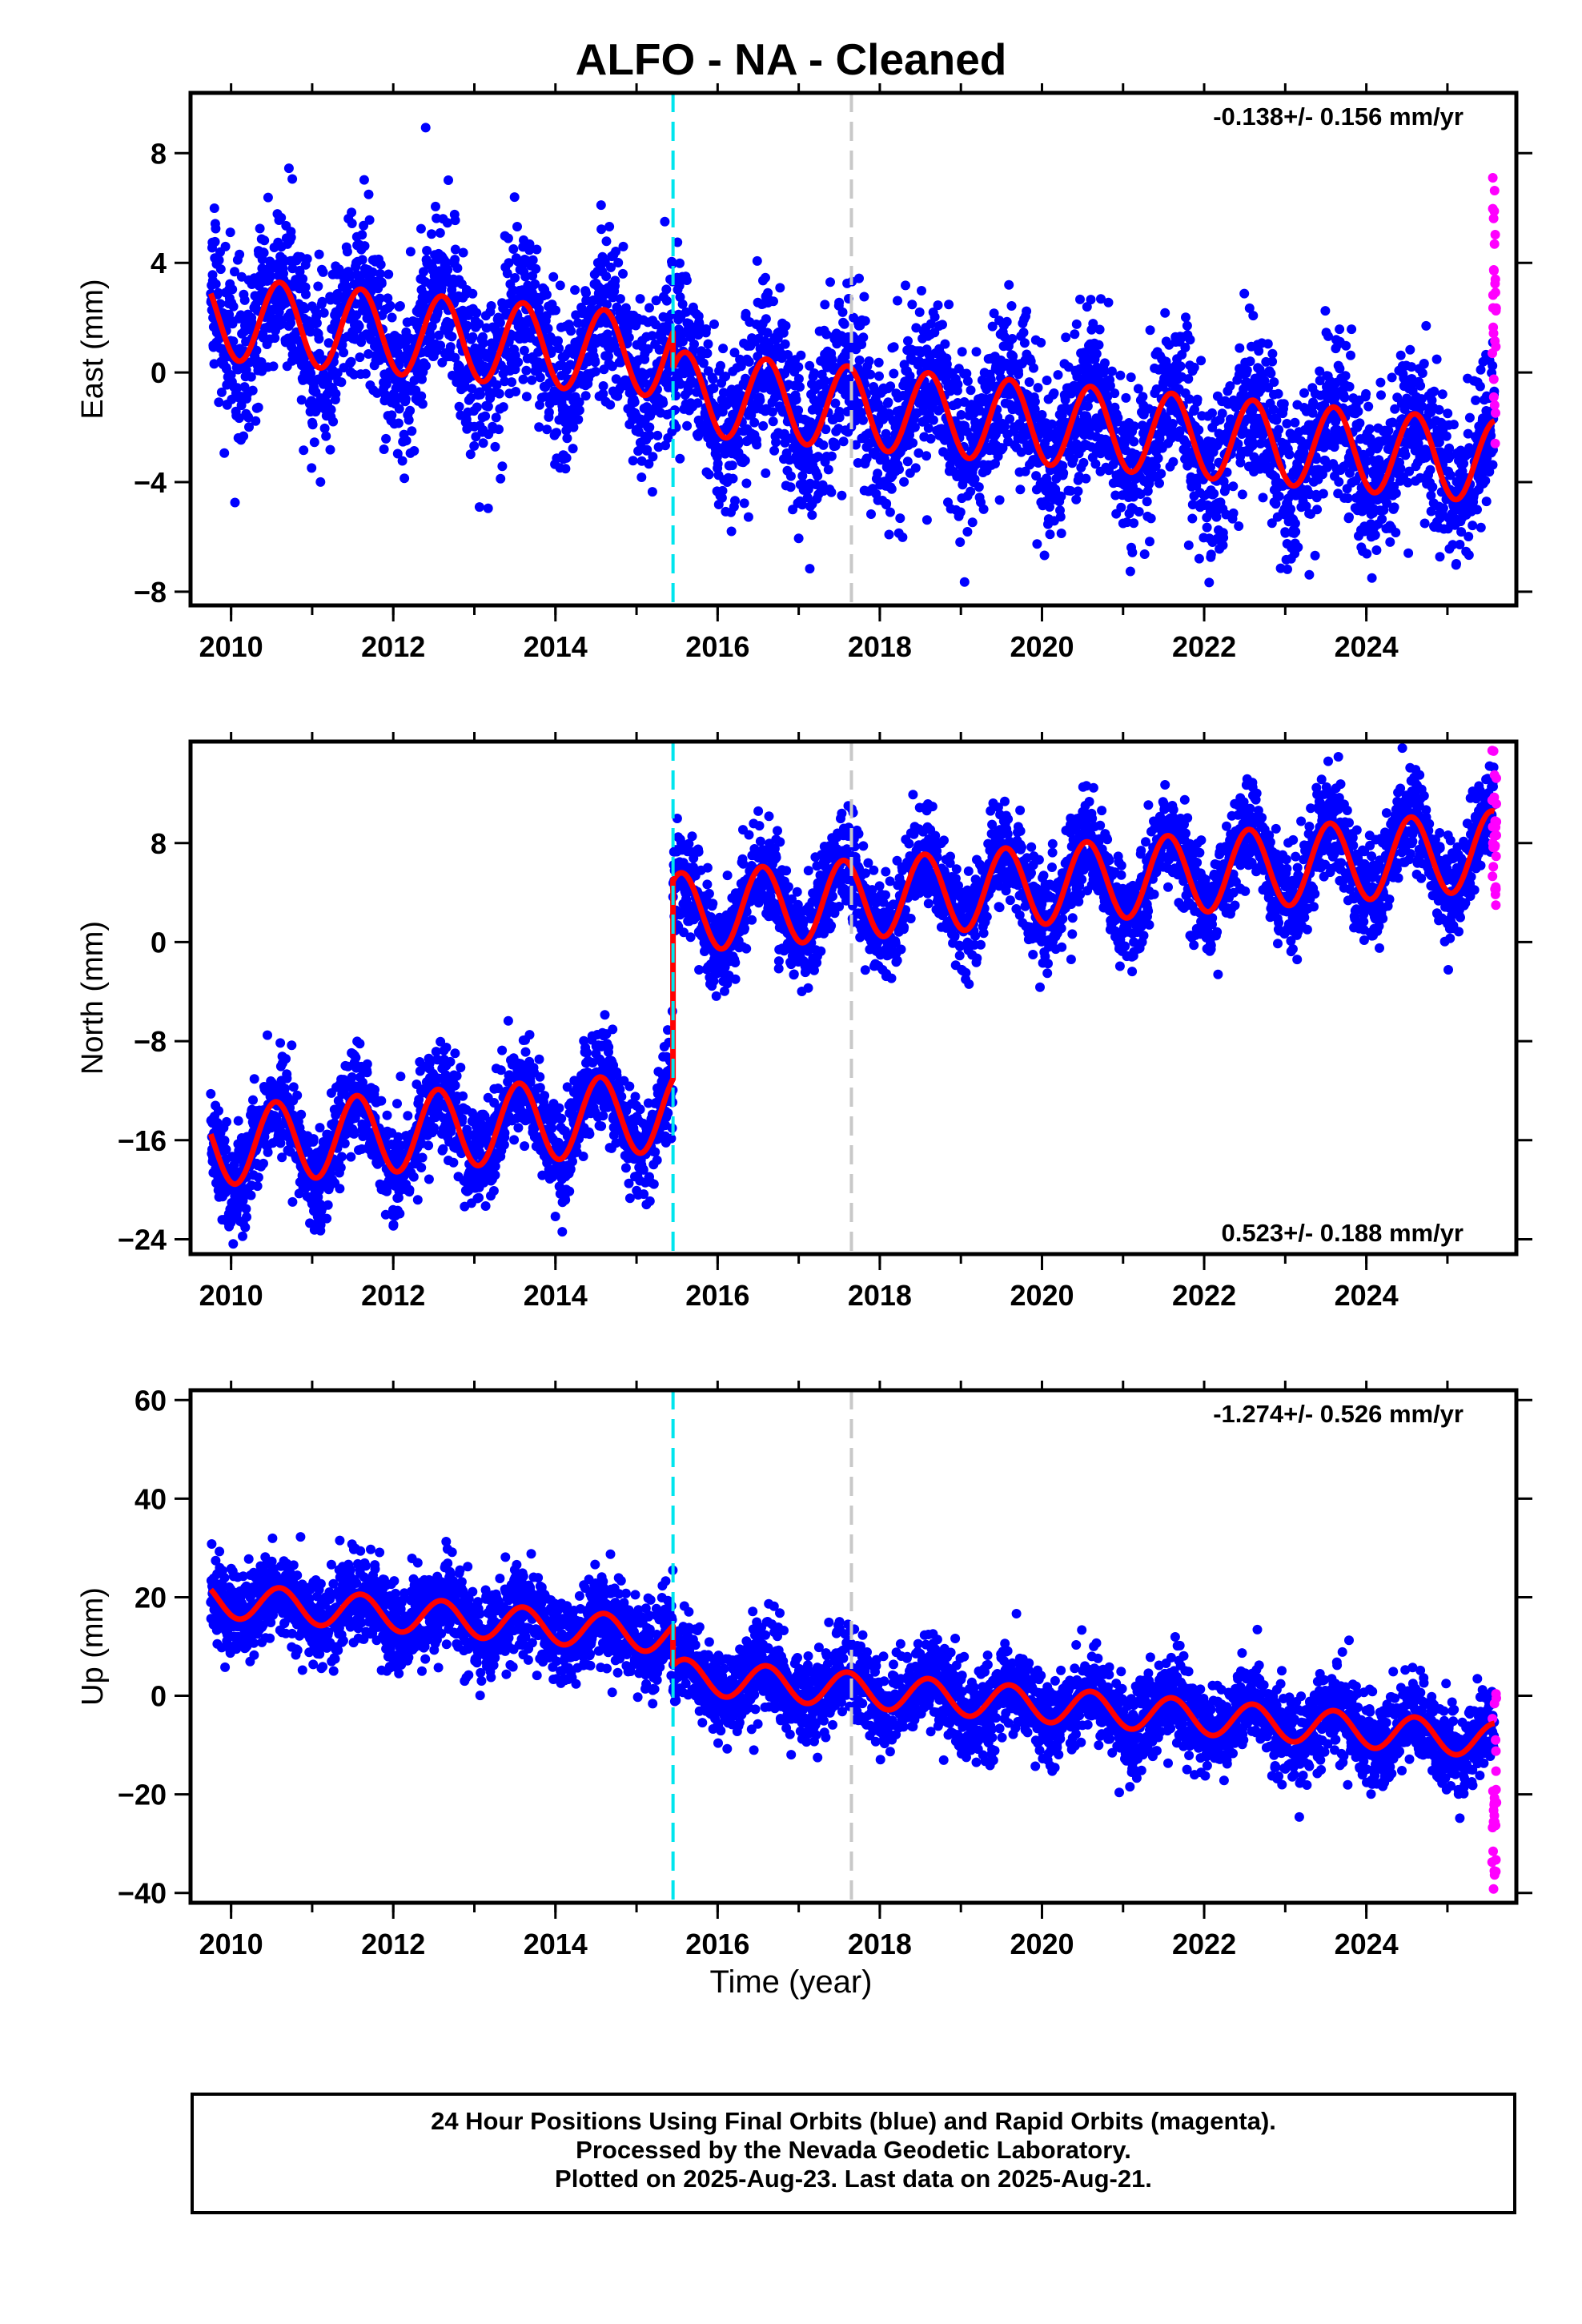 The width and height of the screenshot is (1582, 2324). What do you see at coordinates (159, 153) in the screenshot?
I see `y-tick-label: 8` at bounding box center [159, 153].